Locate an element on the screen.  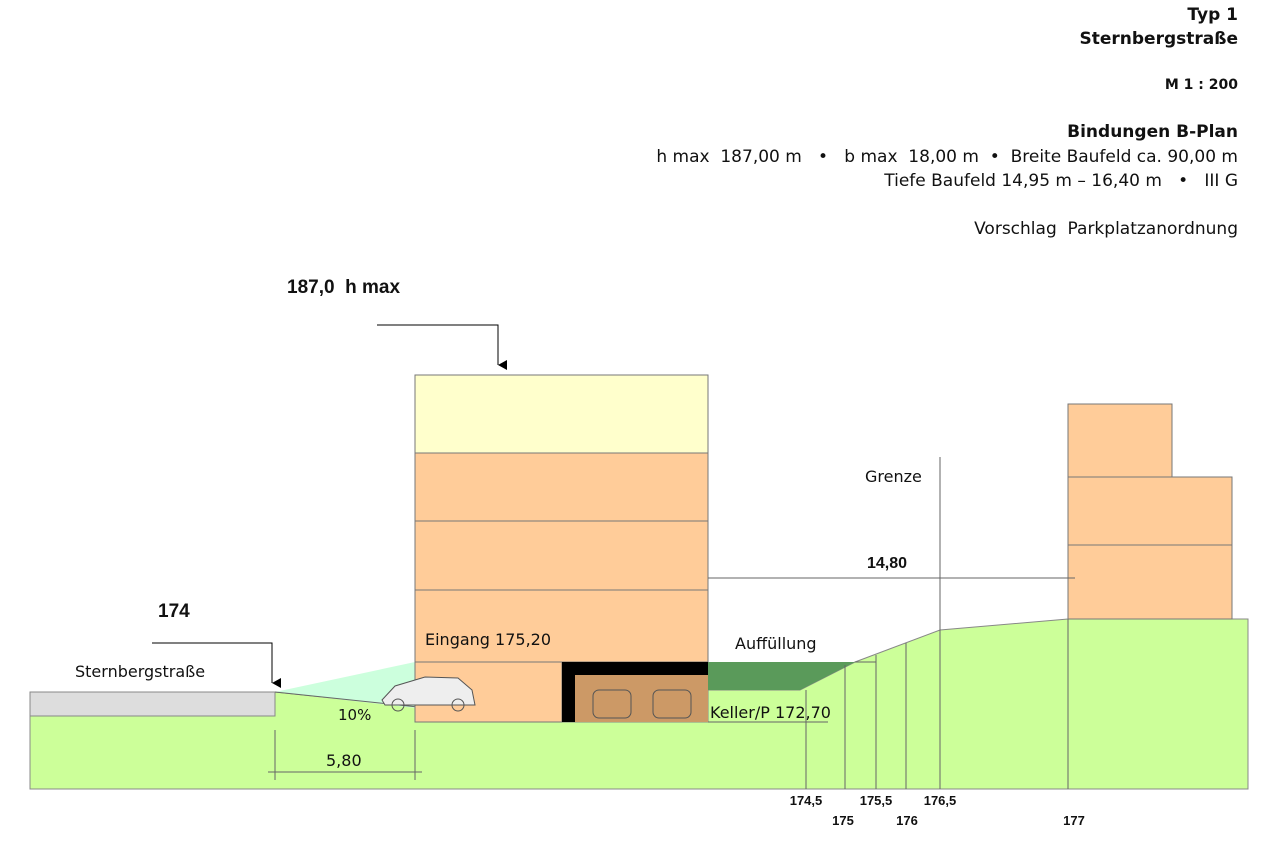
bindings-line: Tiefe Baufeld 14,95 m – 16,40 m • III G is located at coordinates (1060, 181).